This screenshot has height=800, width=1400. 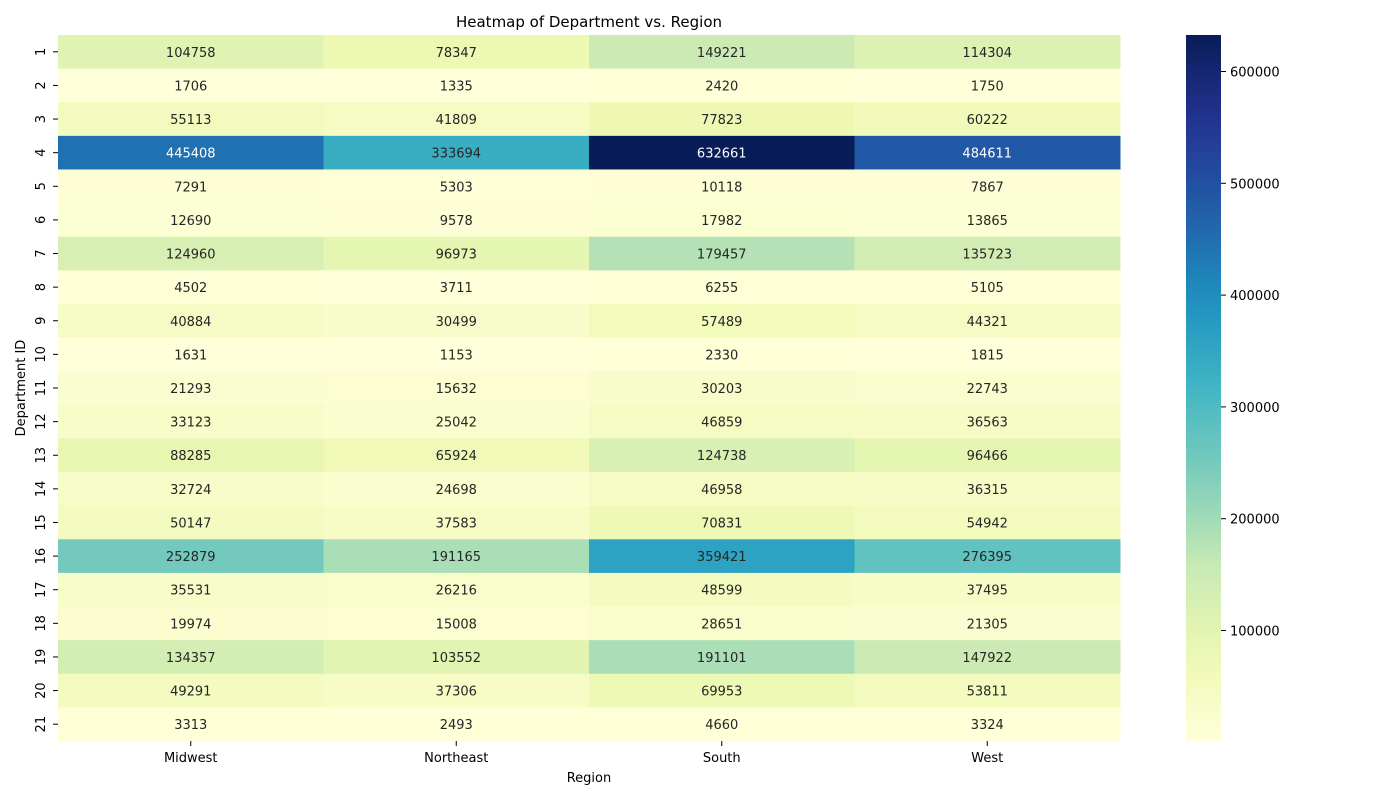 I want to click on cell-value-label: 7291, so click(x=190, y=187).